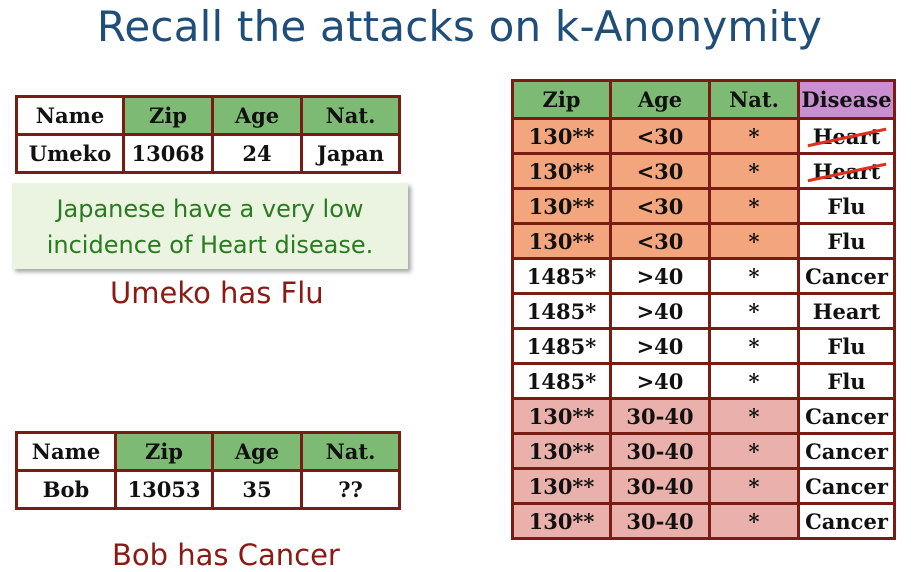  Describe the element at coordinates (459, 26) in the screenshot. I see `slide-title: Recall the attacks on k-Anonymity` at that location.